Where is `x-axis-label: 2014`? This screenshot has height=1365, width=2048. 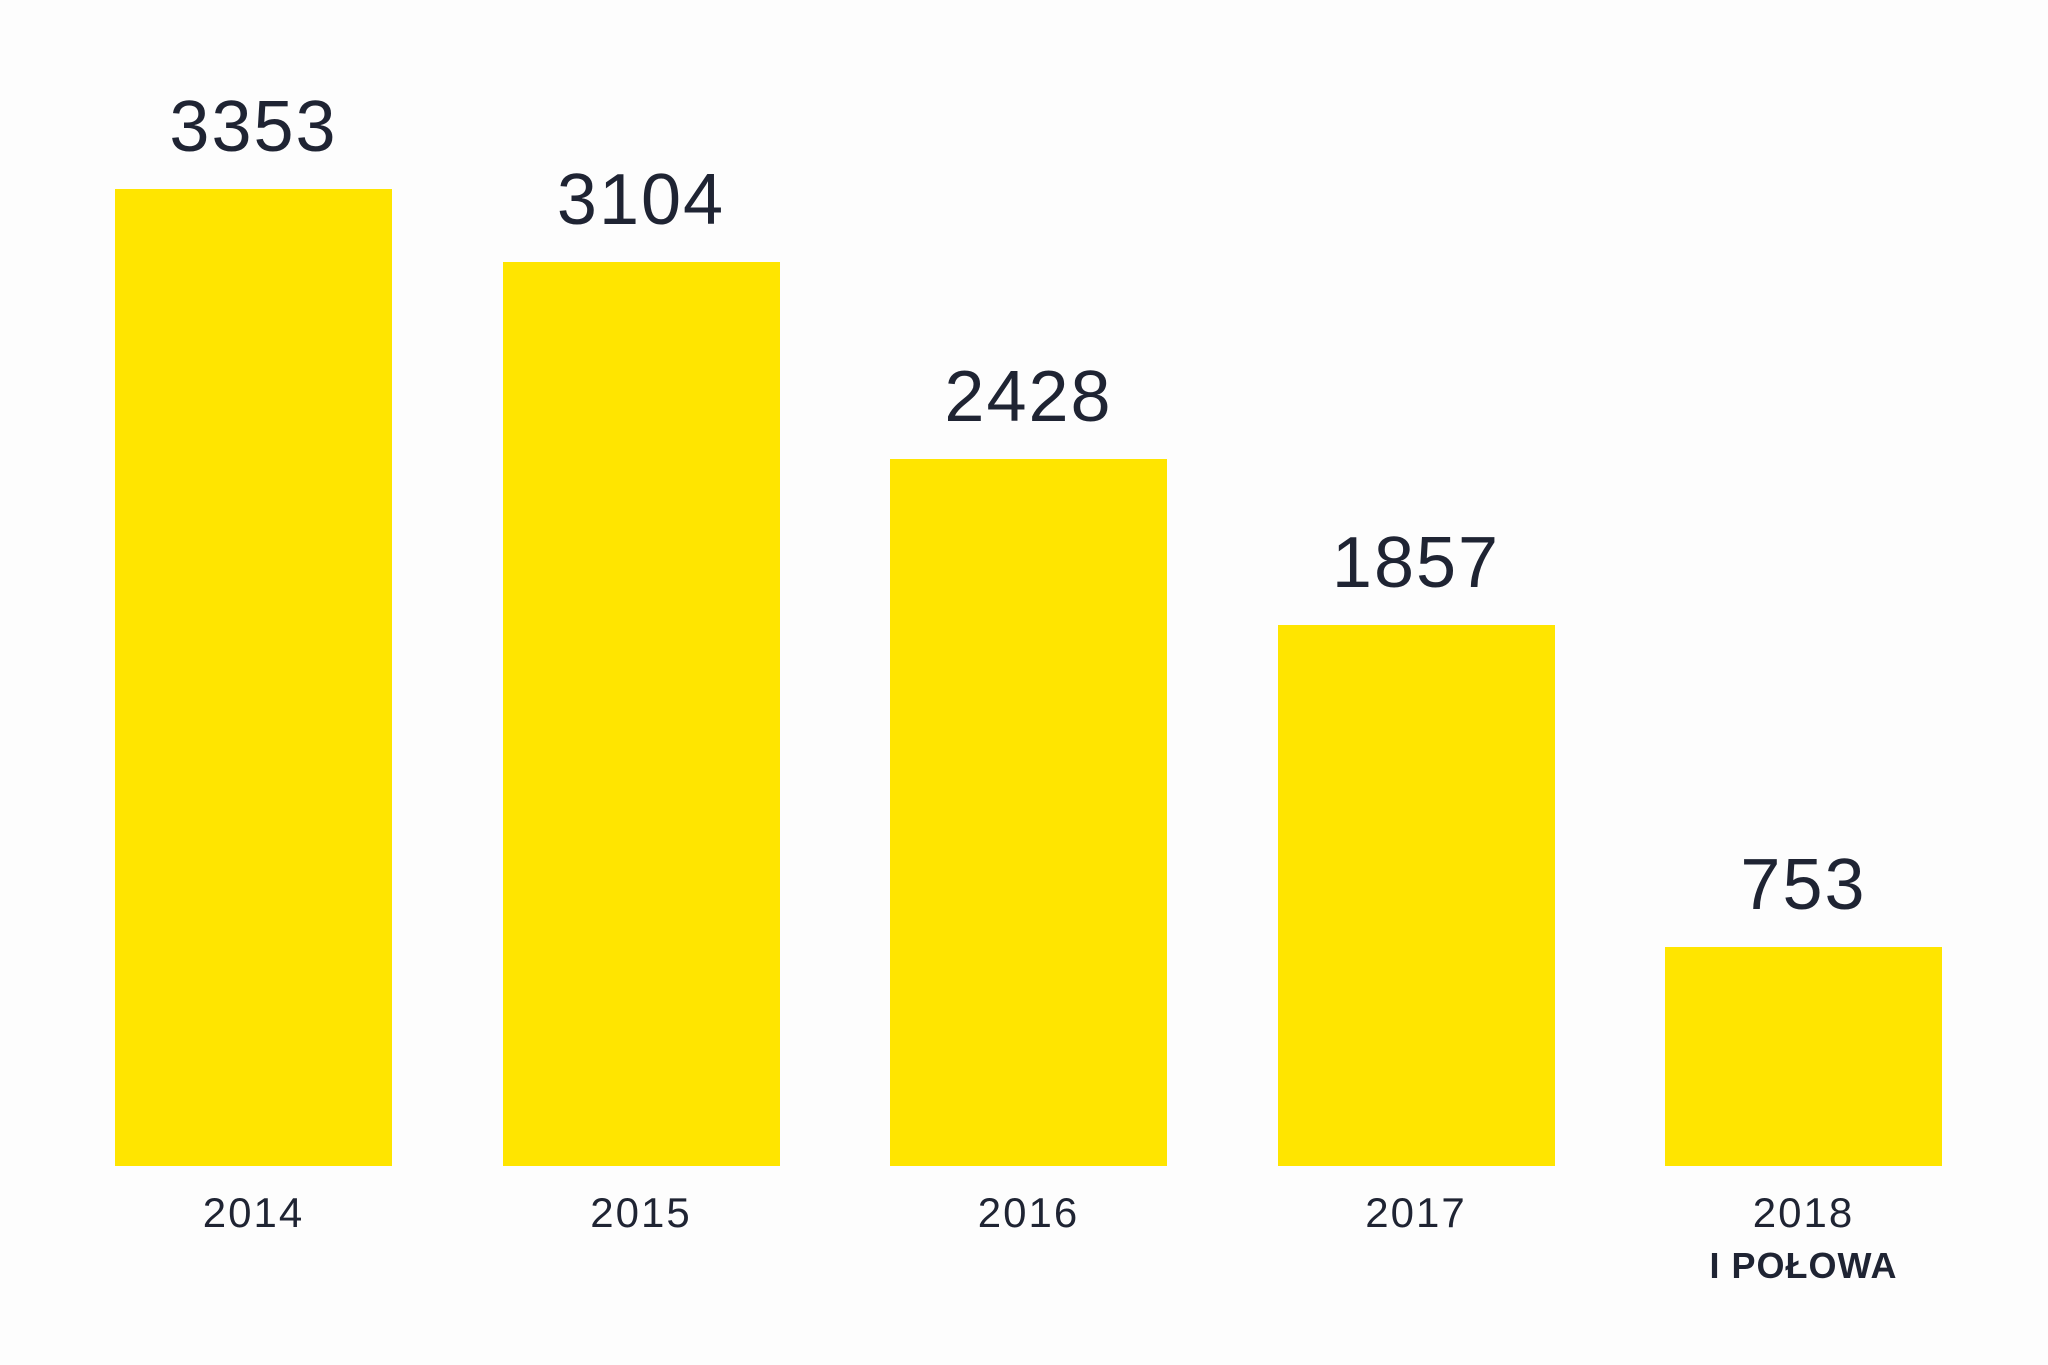
x-axis-label: 2014 is located at coordinates (265, 1213).